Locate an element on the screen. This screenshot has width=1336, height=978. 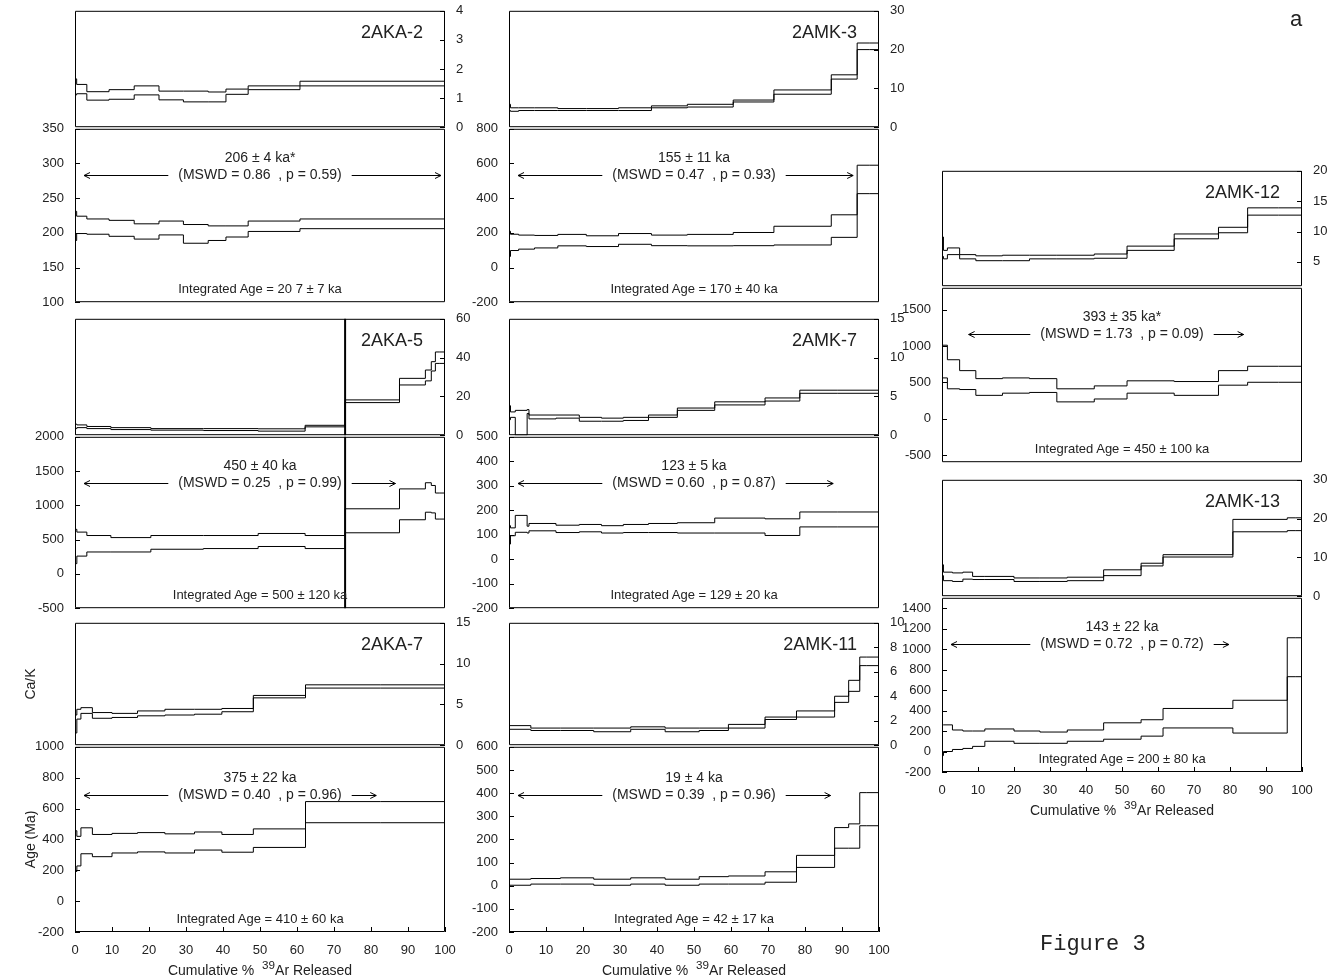
caption: Figure 3 is located at coordinates (1093, 944).